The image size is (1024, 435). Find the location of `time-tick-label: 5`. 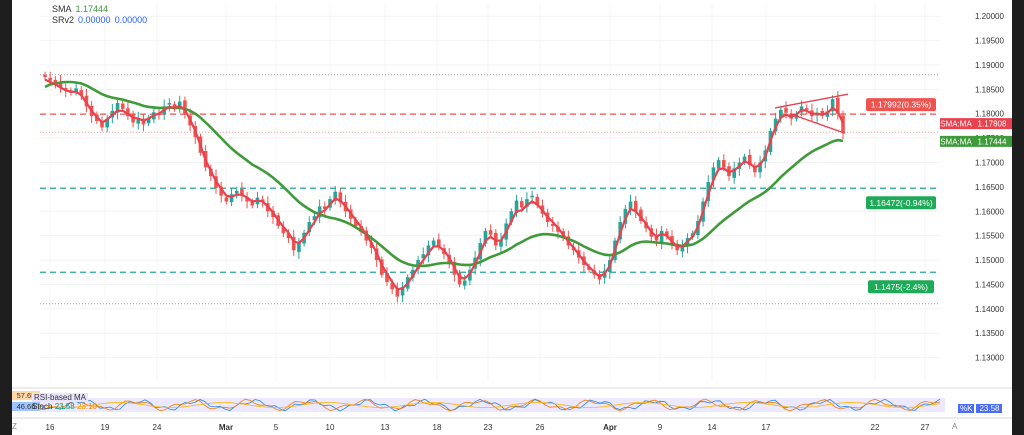

time-tick-label: 5 is located at coordinates (276, 427).